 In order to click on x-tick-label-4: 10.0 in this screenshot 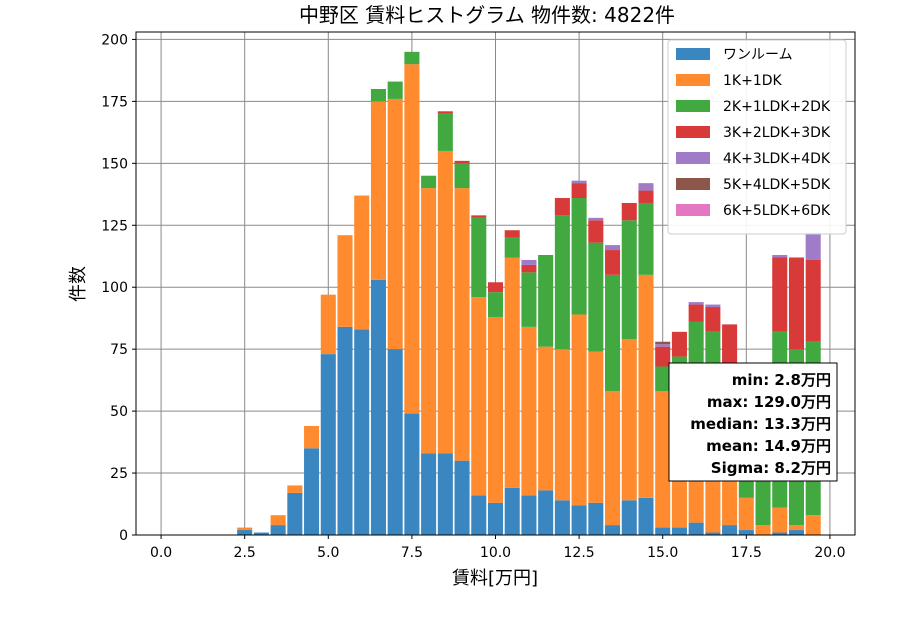, I will do `click(495, 553)`.